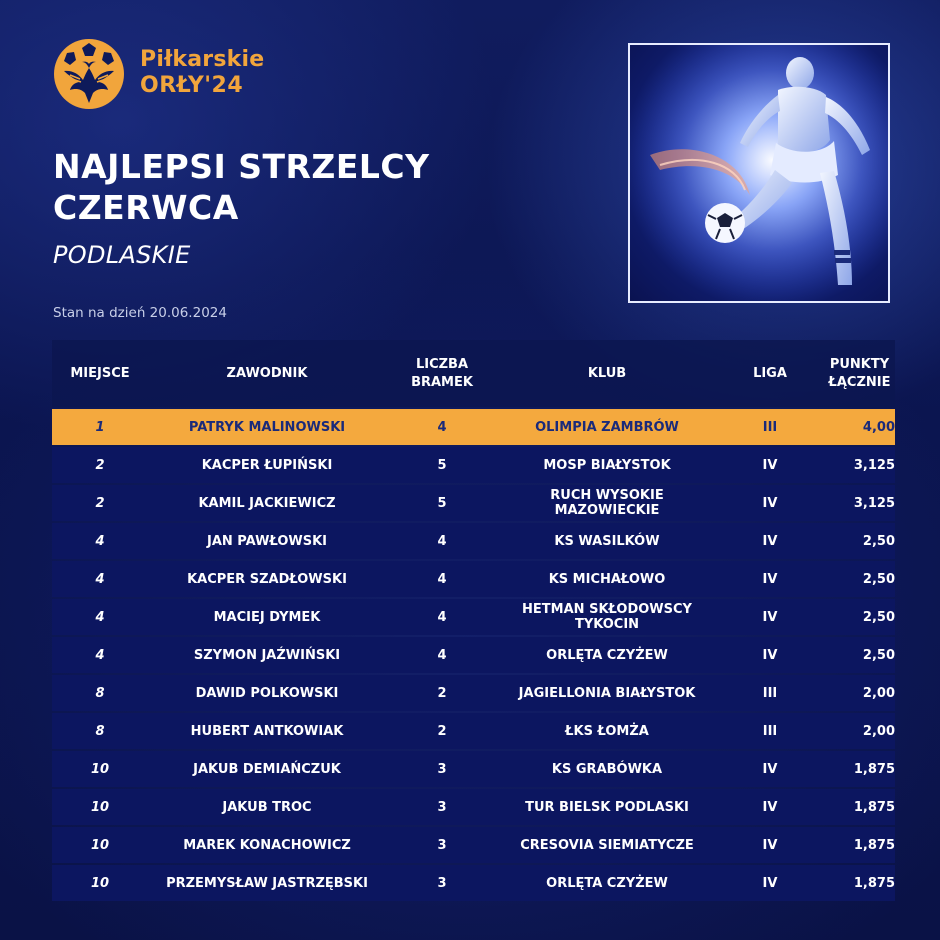  What do you see at coordinates (267, 465) in the screenshot?
I see `cell-player: KACPER ŁUPIŃSKI` at bounding box center [267, 465].